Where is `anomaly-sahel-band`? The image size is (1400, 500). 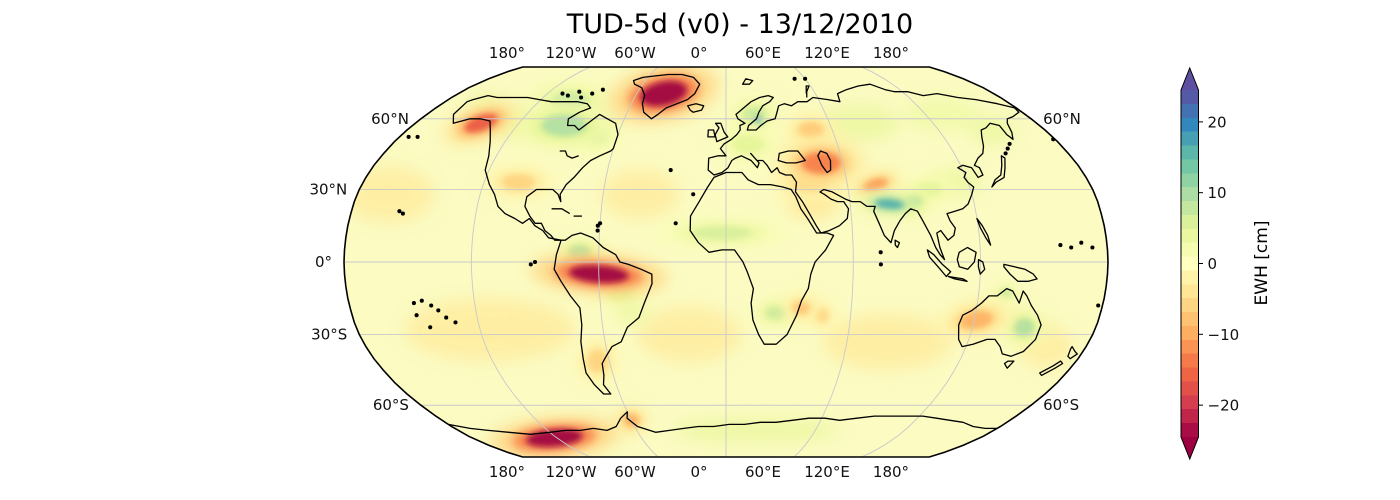 anomaly-sahel-band is located at coordinates (721, 233).